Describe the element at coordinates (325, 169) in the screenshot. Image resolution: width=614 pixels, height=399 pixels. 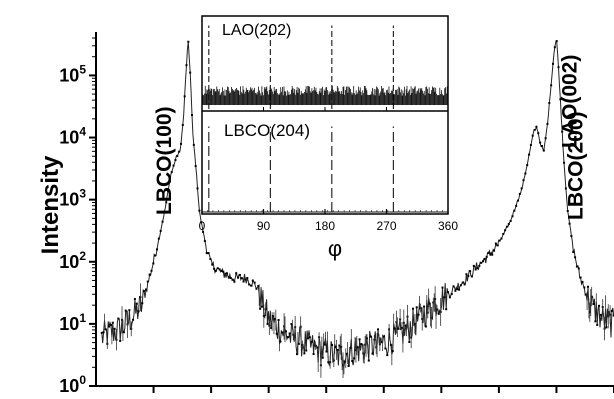
I see `inset-series-bottom` at that location.